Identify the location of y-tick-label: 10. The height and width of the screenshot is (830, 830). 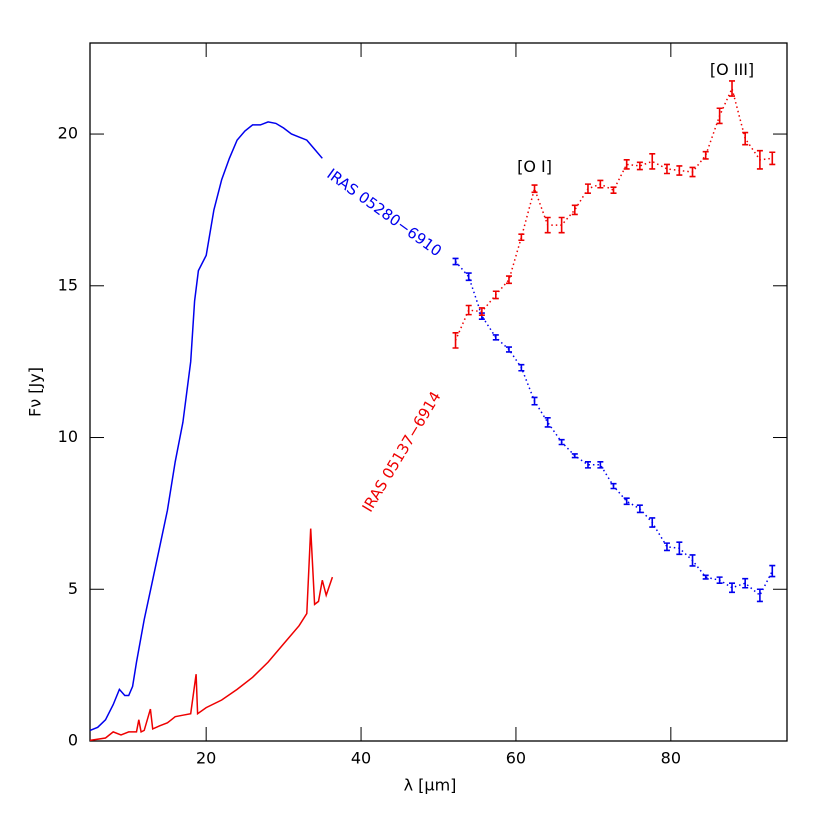
(68, 436).